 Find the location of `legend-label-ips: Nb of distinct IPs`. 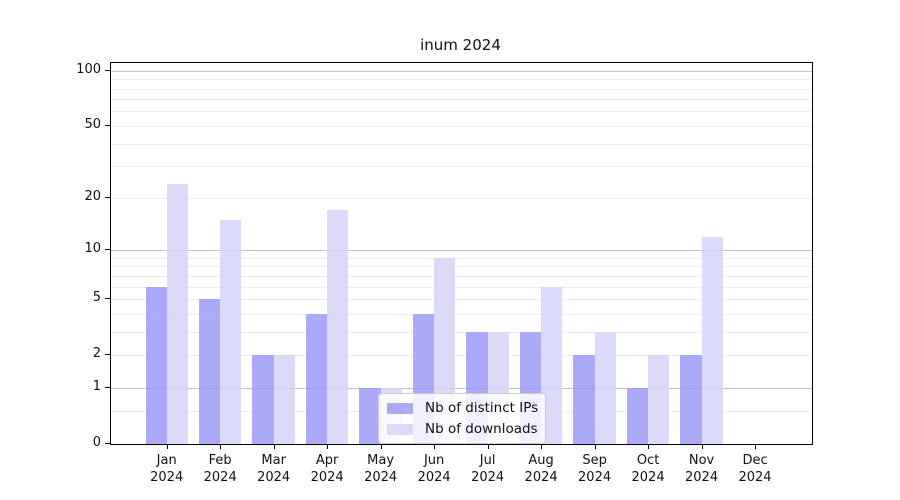

legend-label-ips: Nb of distinct IPs is located at coordinates (482, 408).